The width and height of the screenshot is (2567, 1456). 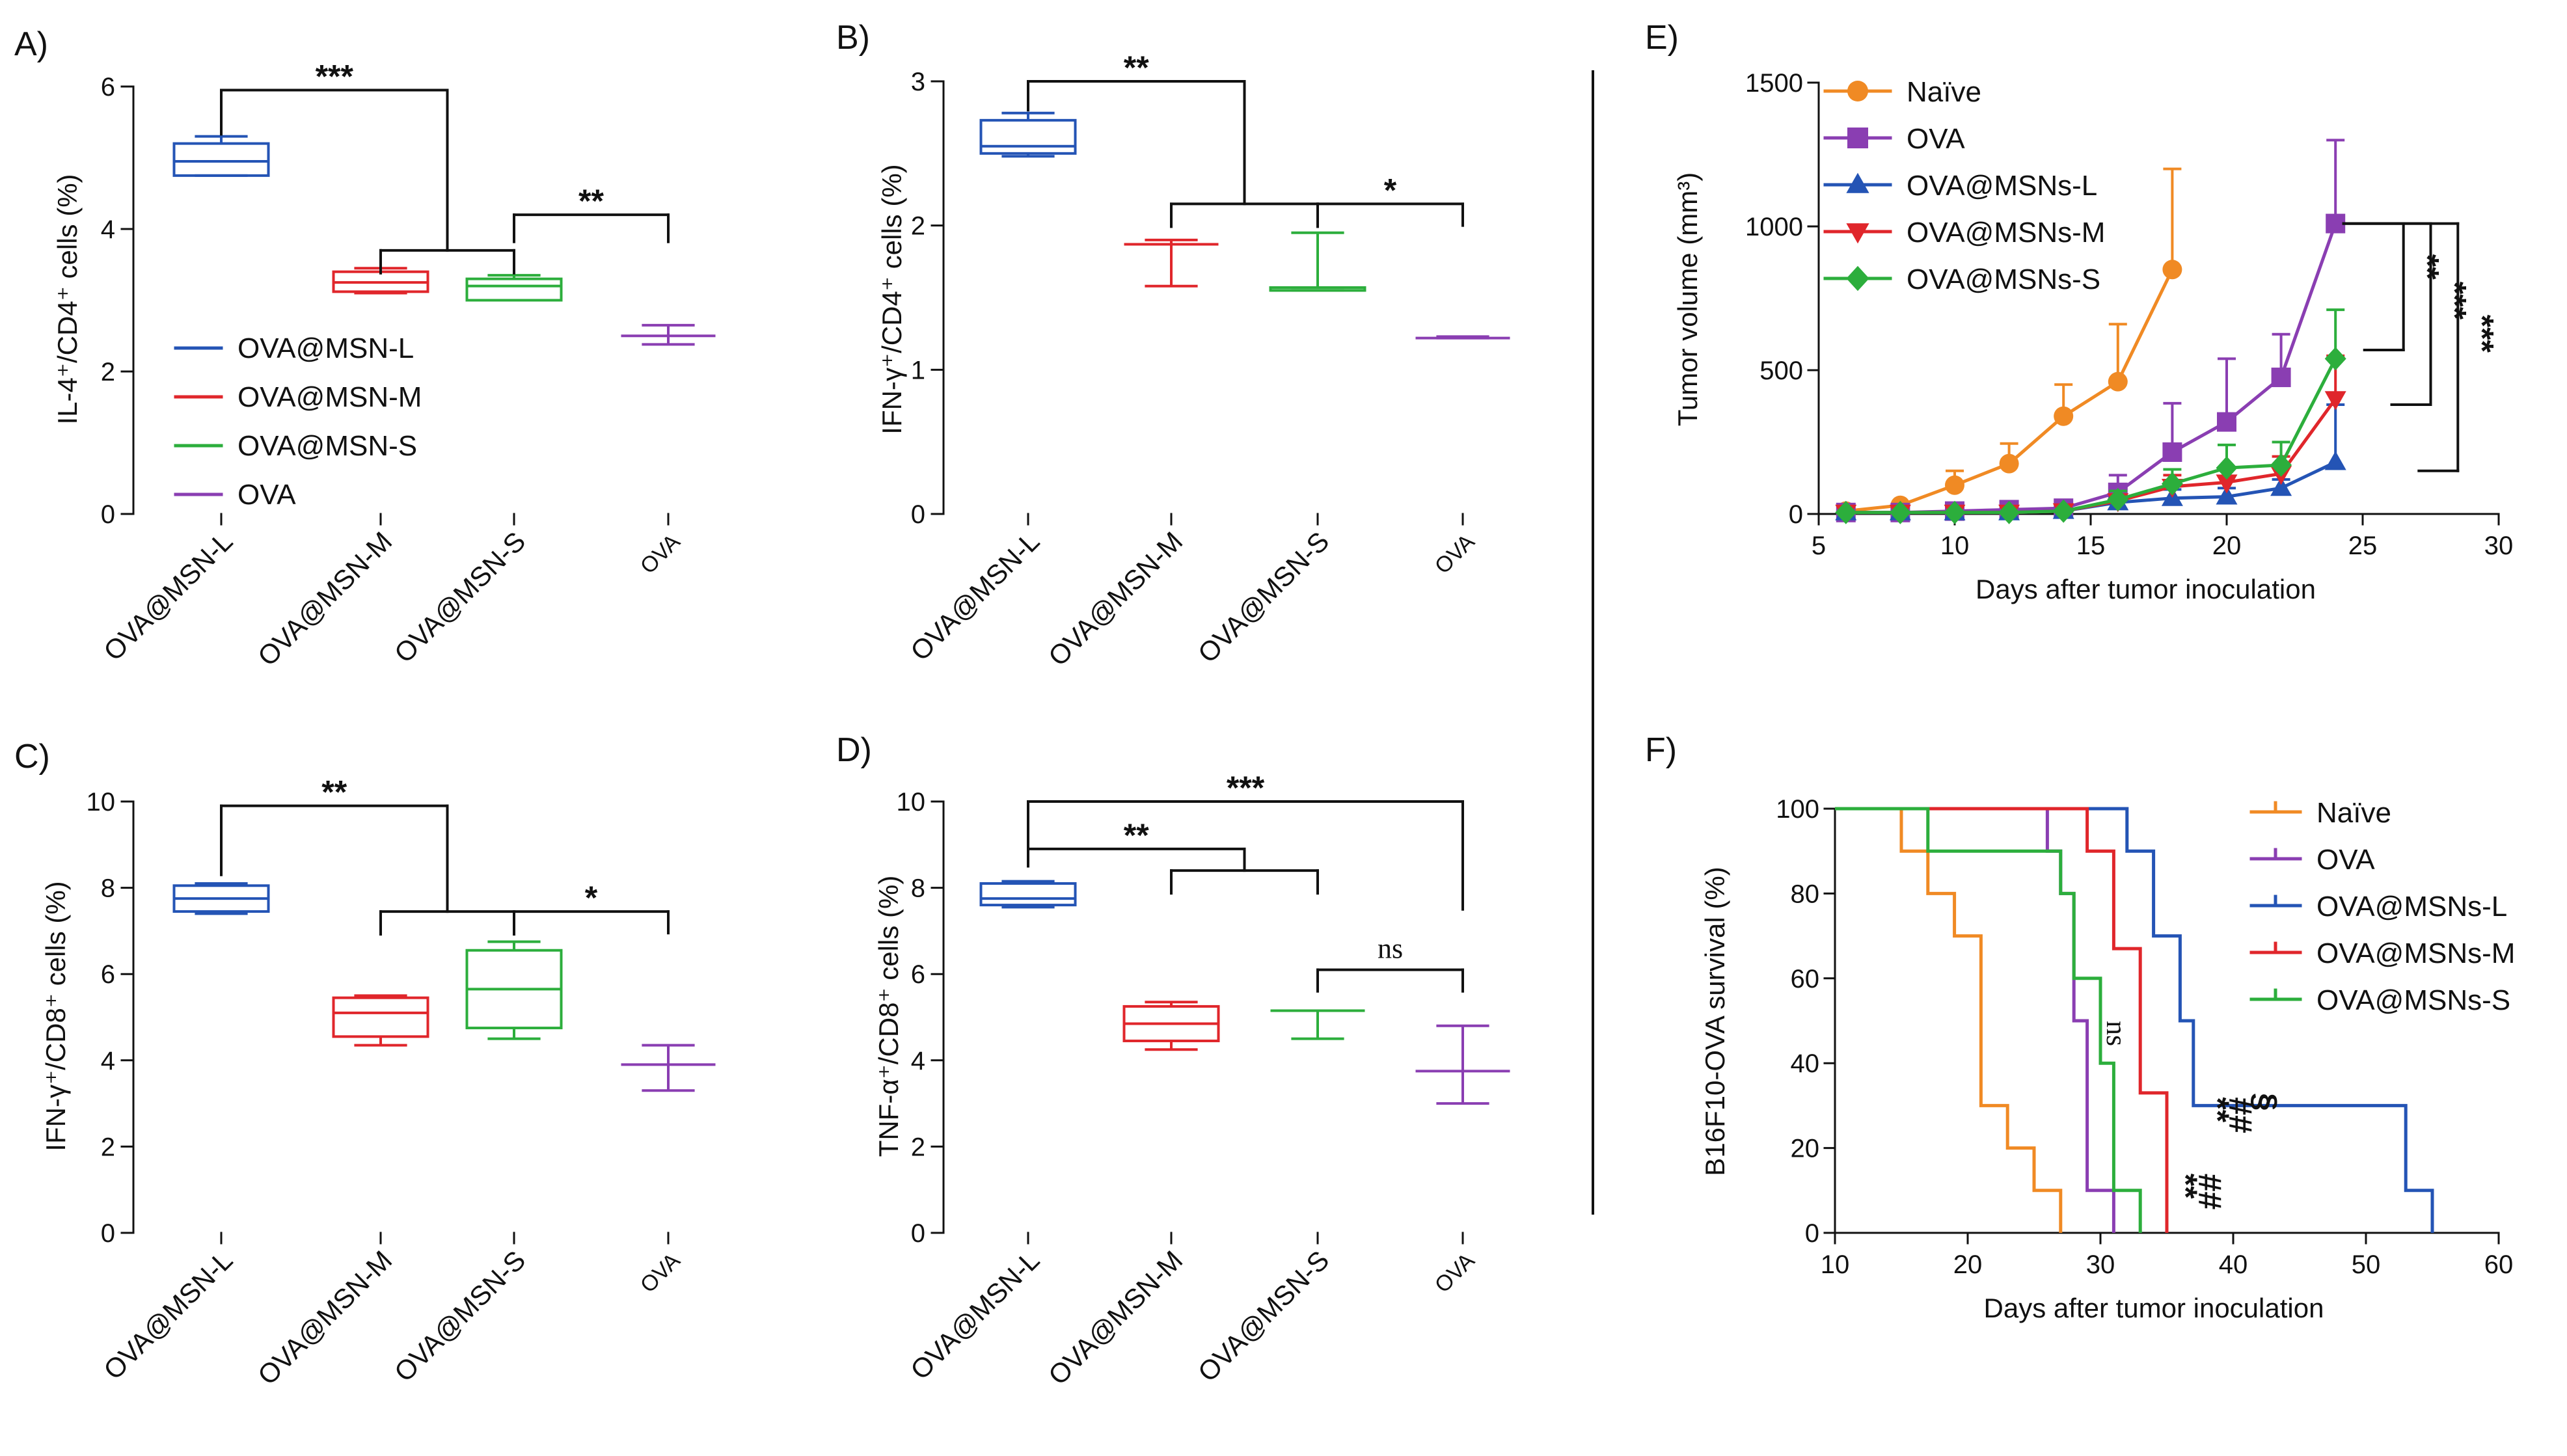 I want to click on legend-label-E: OVA, so click(x=1936, y=139).